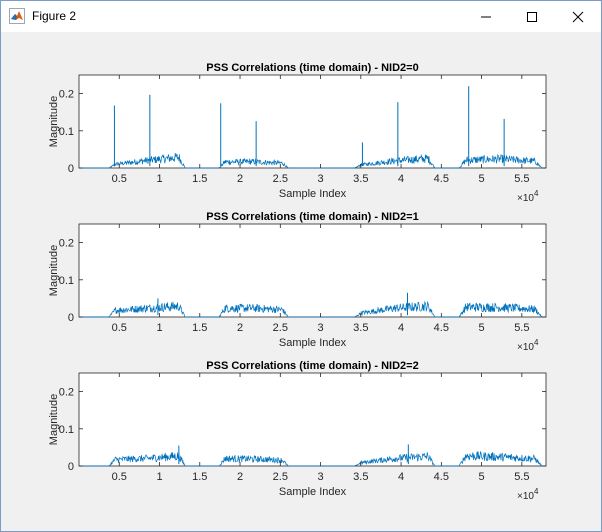 The image size is (602, 532). What do you see at coordinates (312, 366) in the screenshot?
I see `plot-title: PSS Correlations (time domain) - NID2=2` at bounding box center [312, 366].